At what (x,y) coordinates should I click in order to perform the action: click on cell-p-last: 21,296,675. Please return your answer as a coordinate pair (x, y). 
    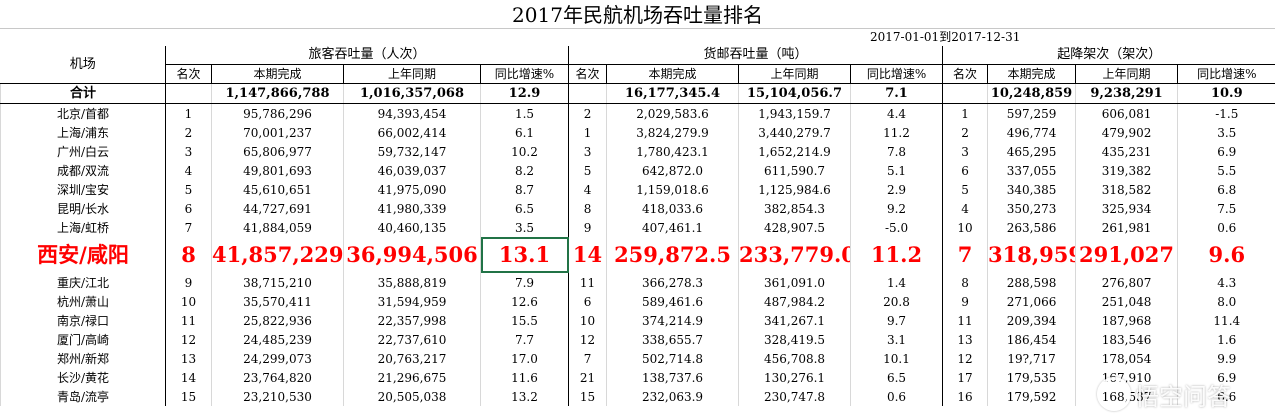
    Looking at the image, I should click on (412, 377).